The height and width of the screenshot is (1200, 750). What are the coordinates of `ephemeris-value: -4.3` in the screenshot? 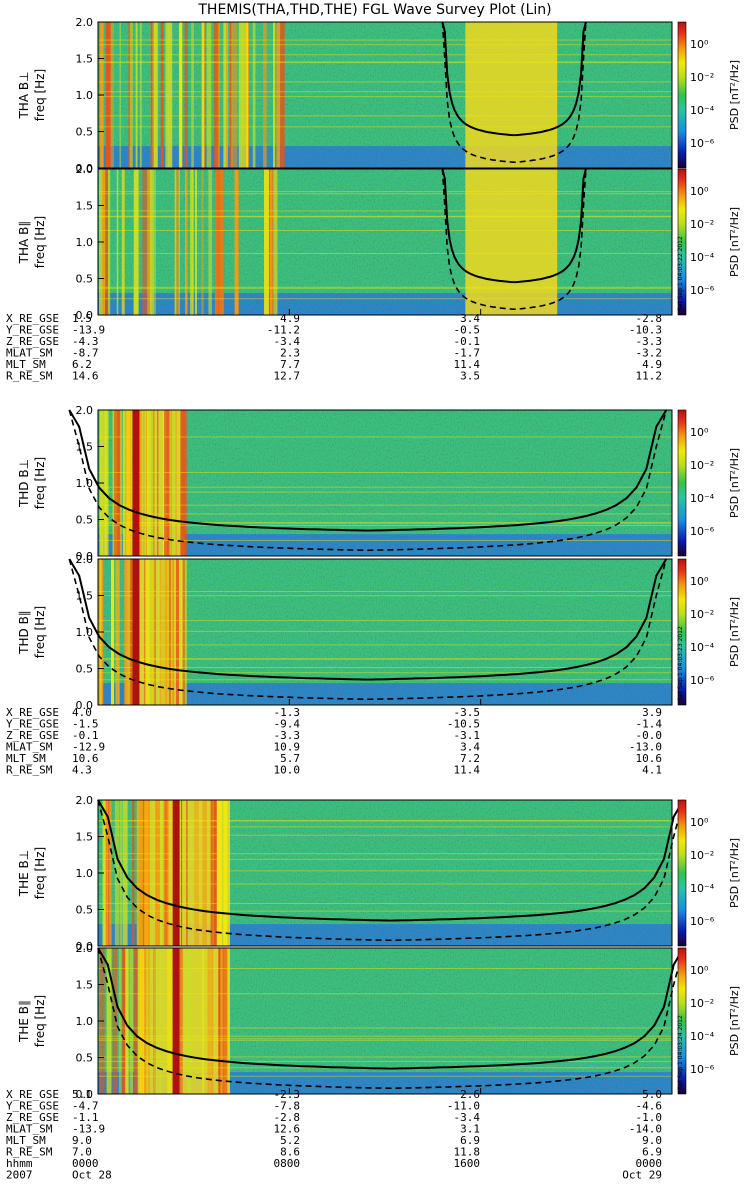 It's located at (85, 341).